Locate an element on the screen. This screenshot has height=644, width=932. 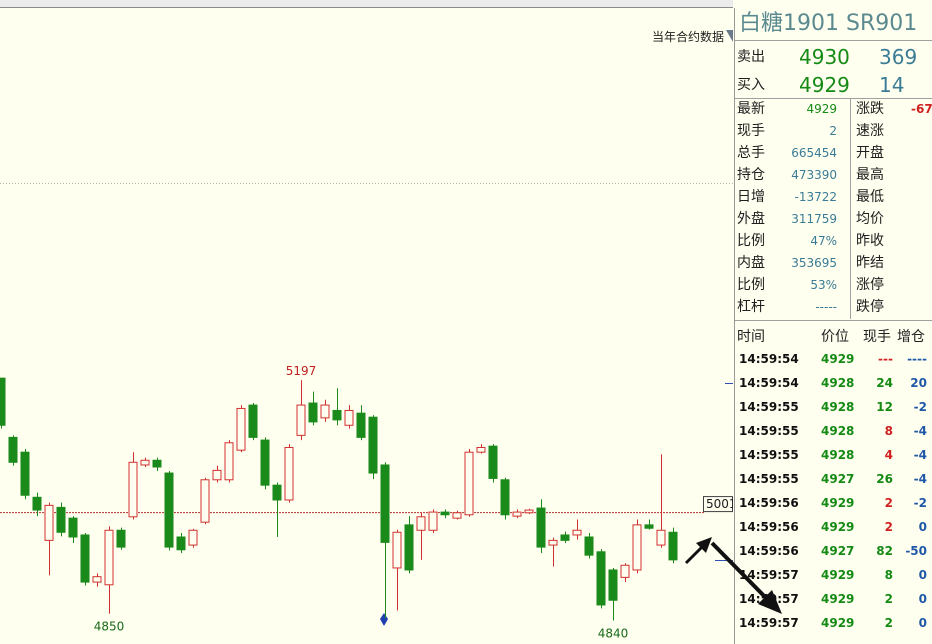
contract-title: 白糖1901 SR901 is located at coordinates (828, 23).